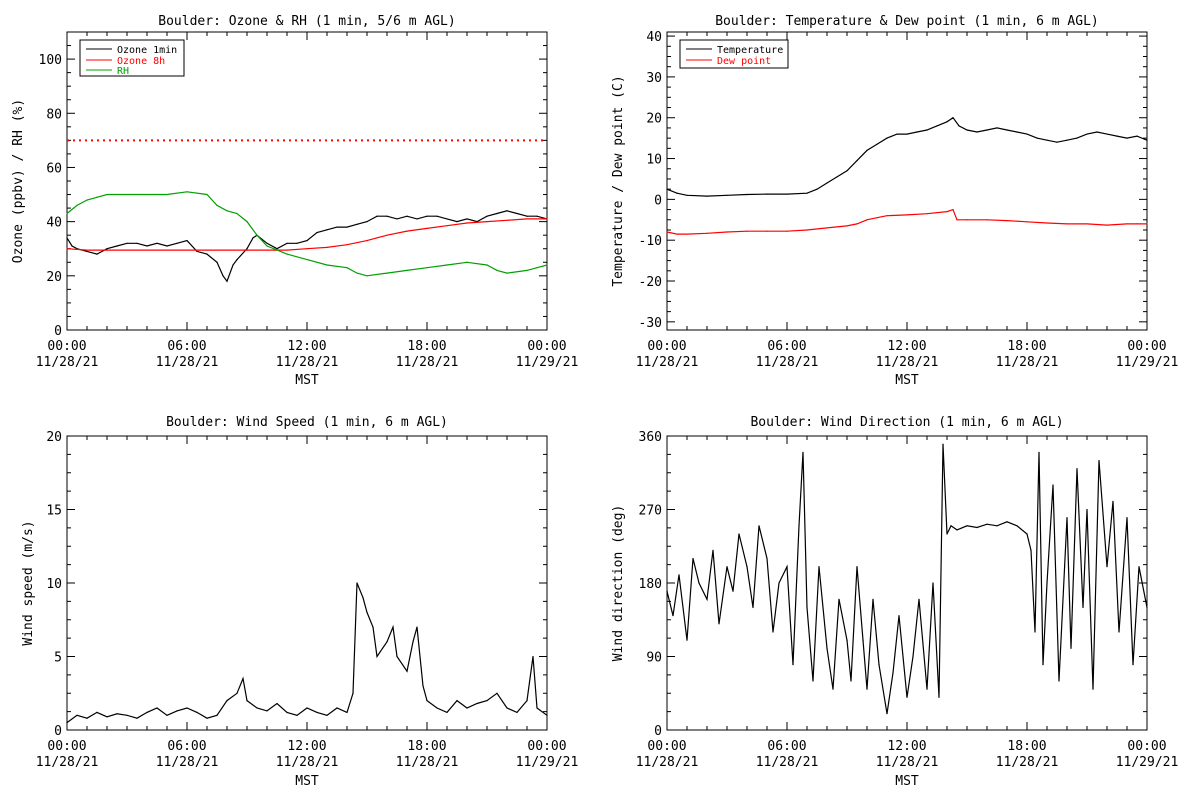 This screenshot has width=1200, height=800. I want to click on panel-title: Boulder: Ozone & RH (1 min, 5/6 m AGL), so click(306, 21).